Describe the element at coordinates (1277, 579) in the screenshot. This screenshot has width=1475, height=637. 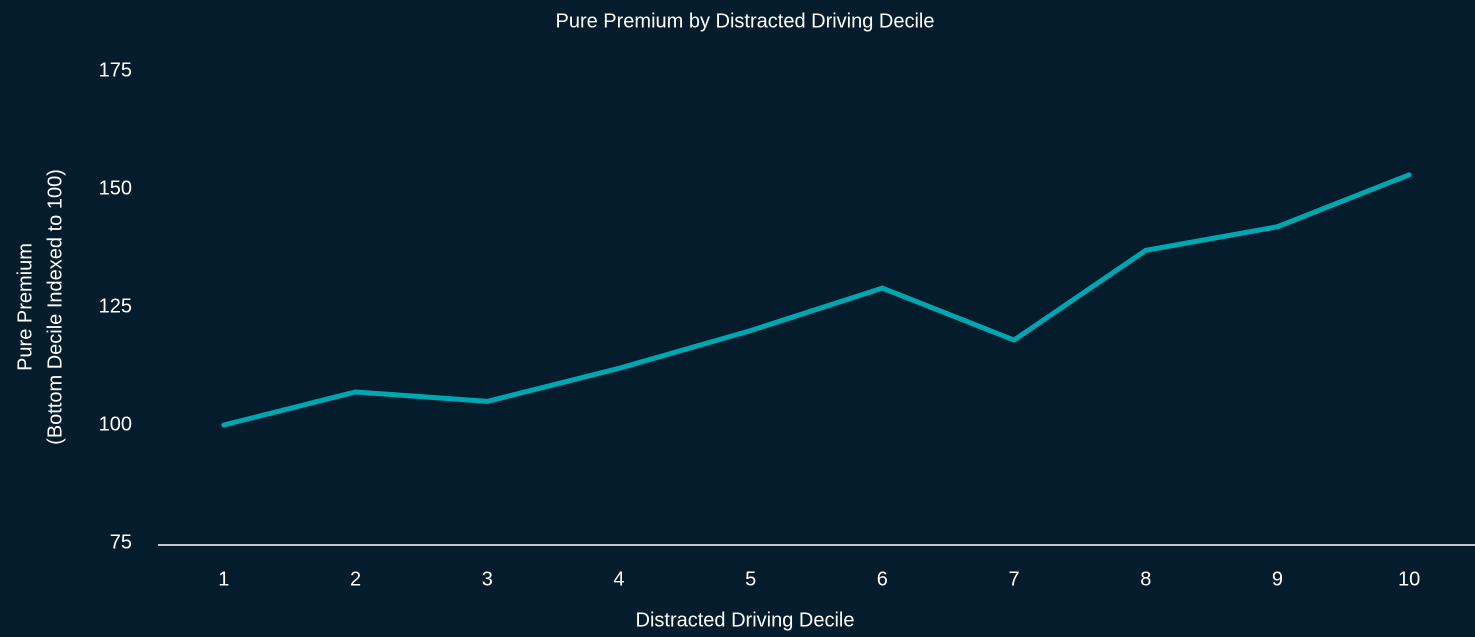
I see `x-tick-label: 9` at that location.